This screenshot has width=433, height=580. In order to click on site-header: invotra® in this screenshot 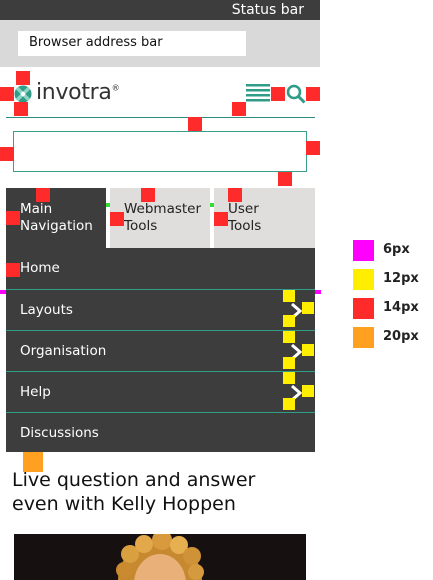, I will do `click(160, 94)`.